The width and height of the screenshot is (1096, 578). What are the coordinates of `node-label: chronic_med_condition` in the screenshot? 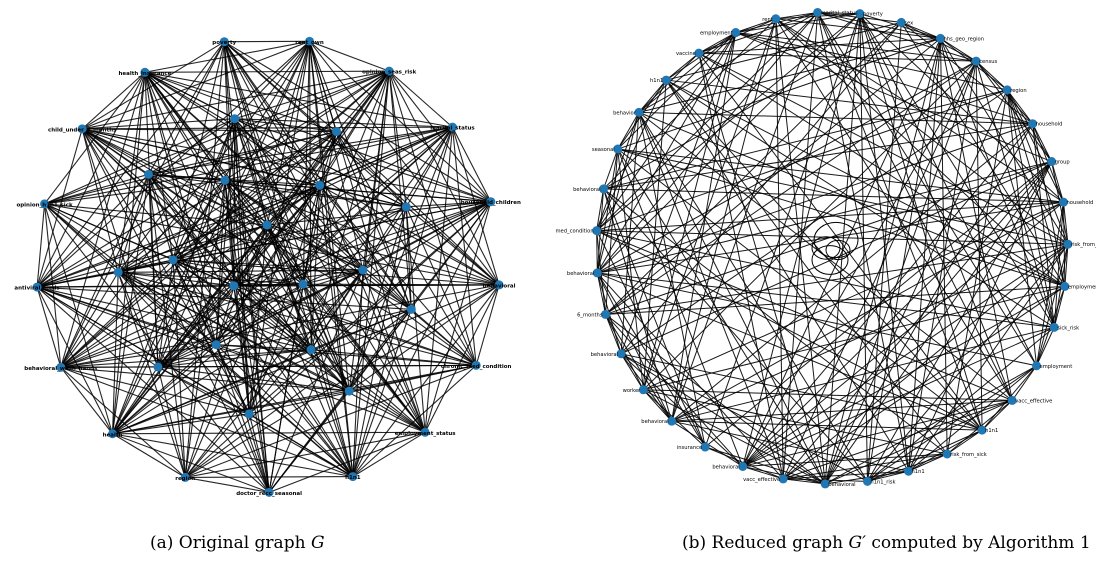 It's located at (476, 367).